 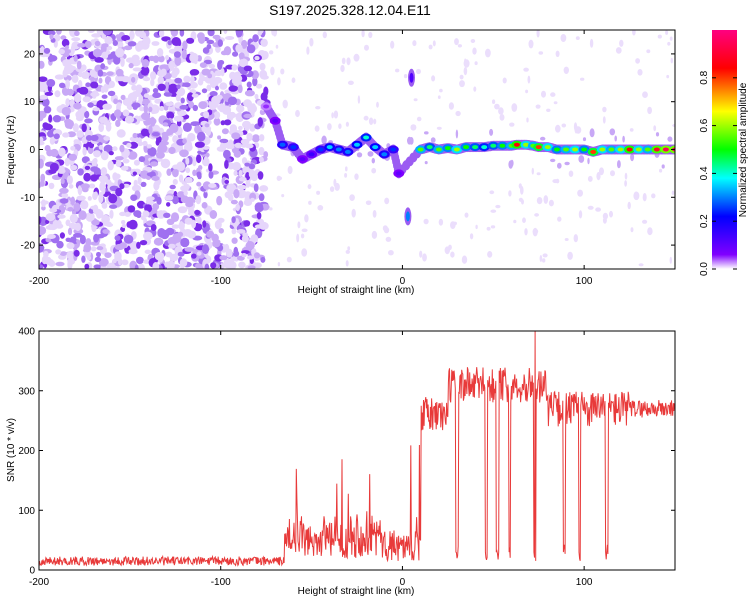 What do you see at coordinates (11, 450) in the screenshot?
I see `snr-y-axis-title: SNR (10 * v/v)` at bounding box center [11, 450].